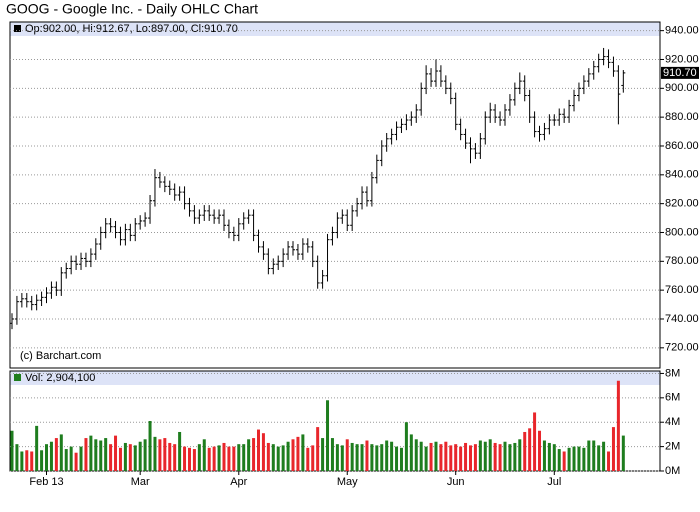  I want to click on last-price-label: 910.70, so click(680, 73).